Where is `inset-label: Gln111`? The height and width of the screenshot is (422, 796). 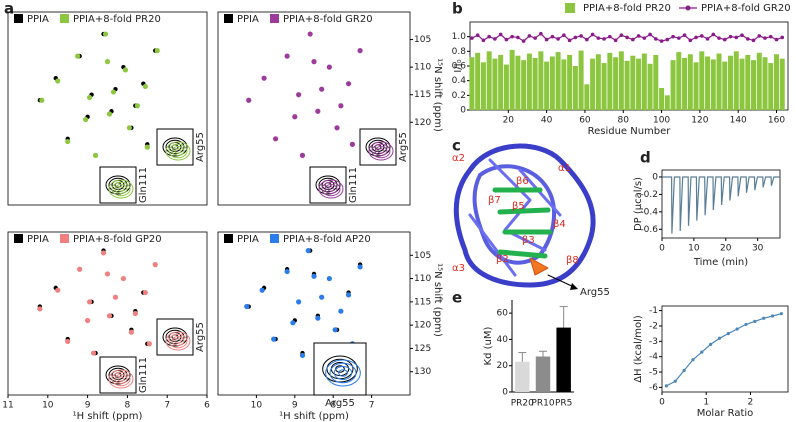
inset-label: Gln111 is located at coordinates (143, 185).